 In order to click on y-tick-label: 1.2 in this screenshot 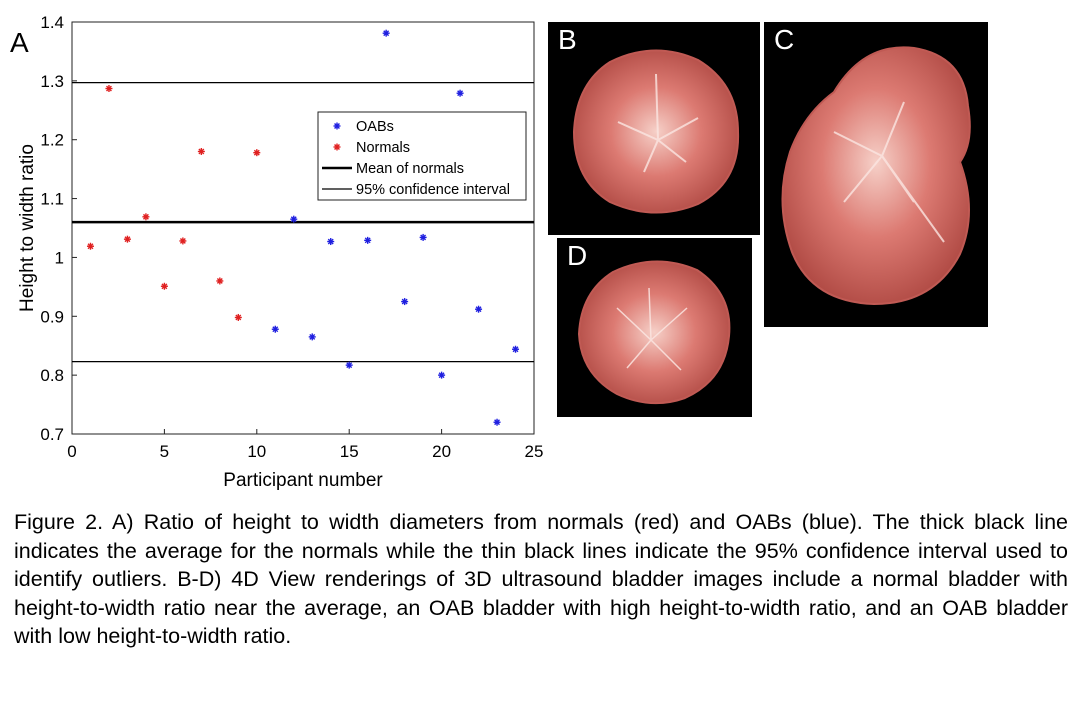, I will do `click(52, 140)`.